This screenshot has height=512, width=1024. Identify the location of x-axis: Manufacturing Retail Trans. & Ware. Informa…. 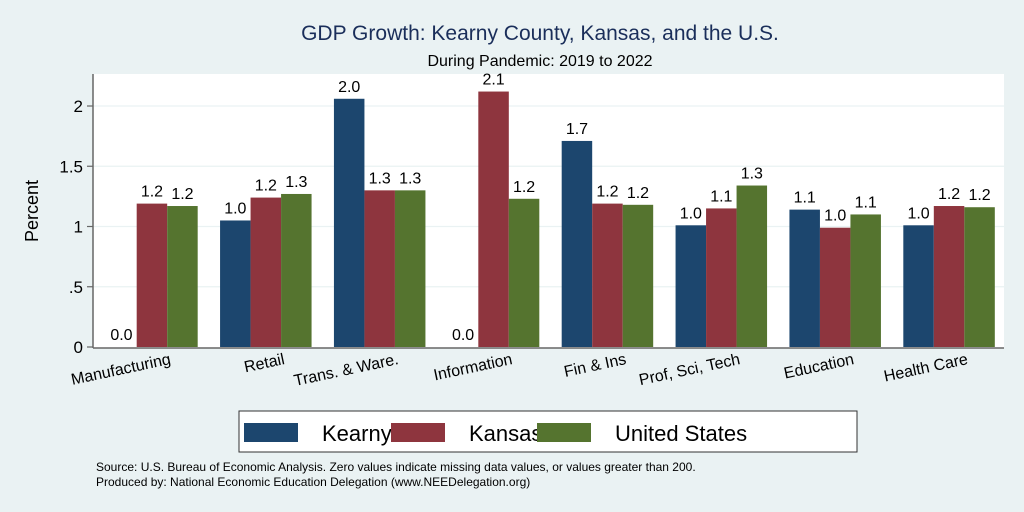
(537, 368).